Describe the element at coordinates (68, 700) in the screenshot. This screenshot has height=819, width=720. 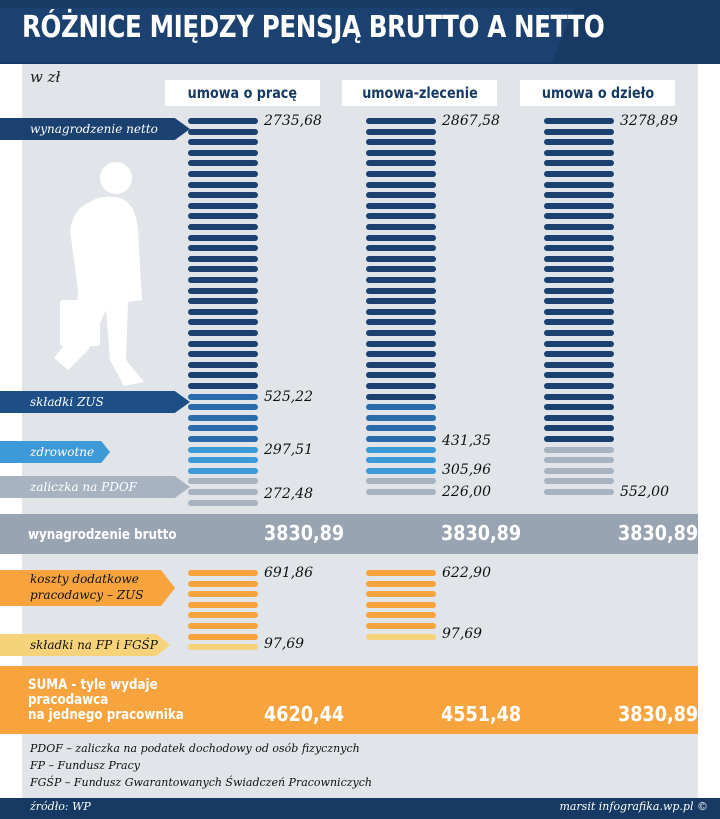
I see `suma-label-line-2: pracodawca` at that location.